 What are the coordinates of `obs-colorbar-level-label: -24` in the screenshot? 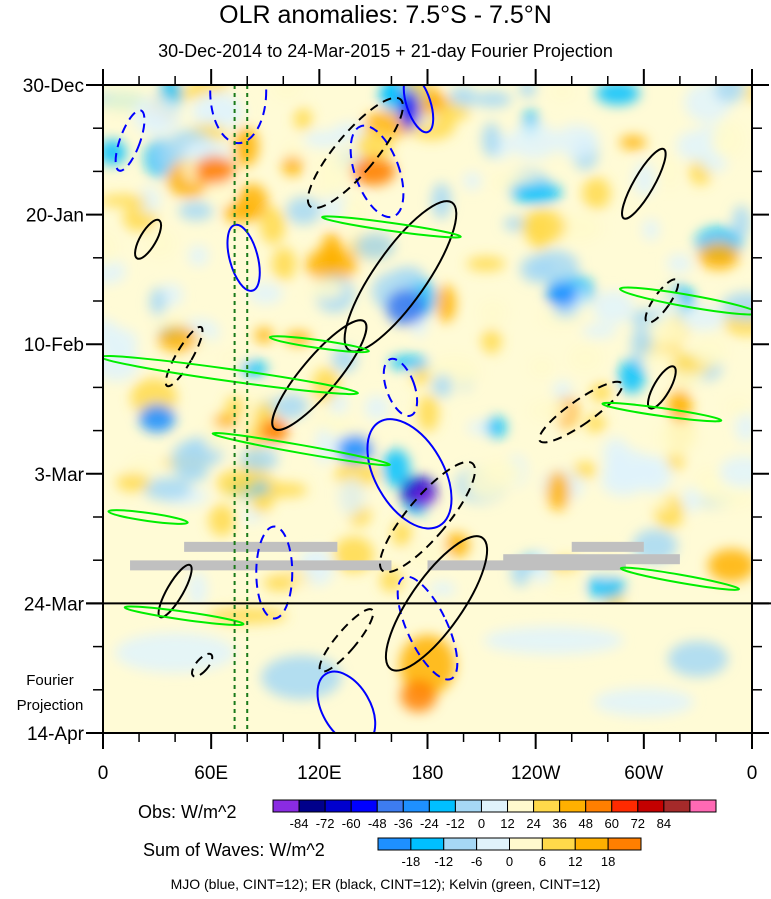 It's located at (429, 823).